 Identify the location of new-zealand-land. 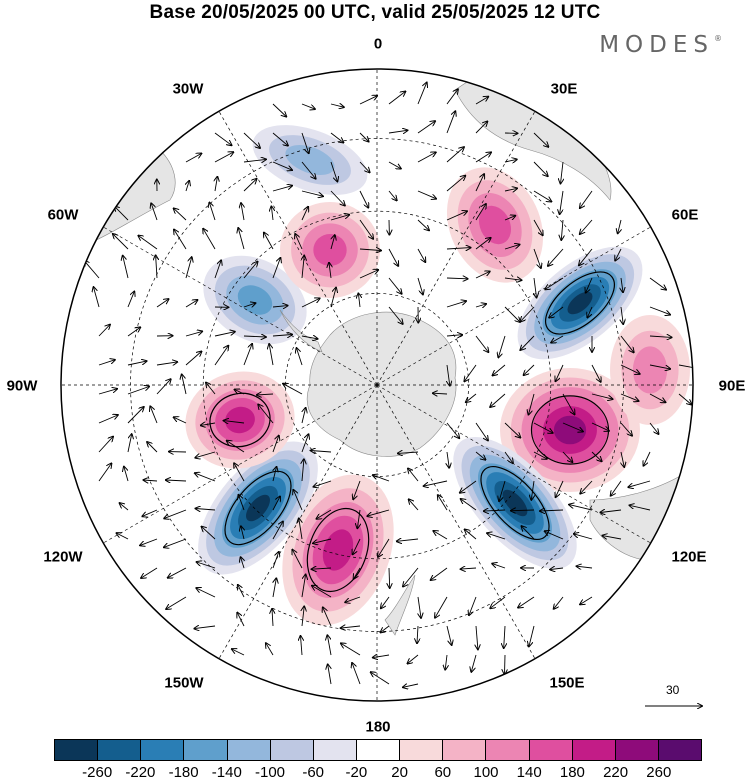
(400, 605).